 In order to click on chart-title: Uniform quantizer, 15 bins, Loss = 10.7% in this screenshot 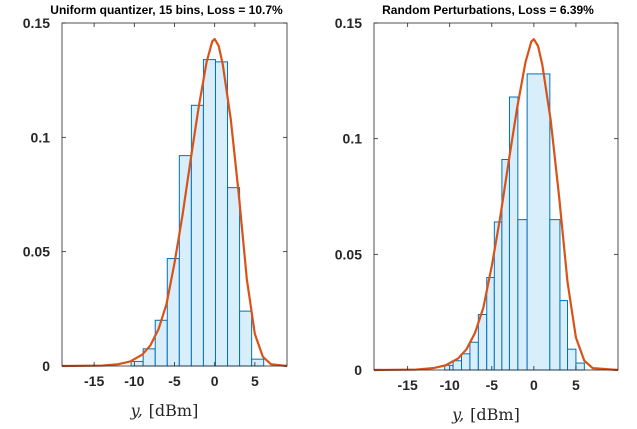, I will do `click(166, 10)`.